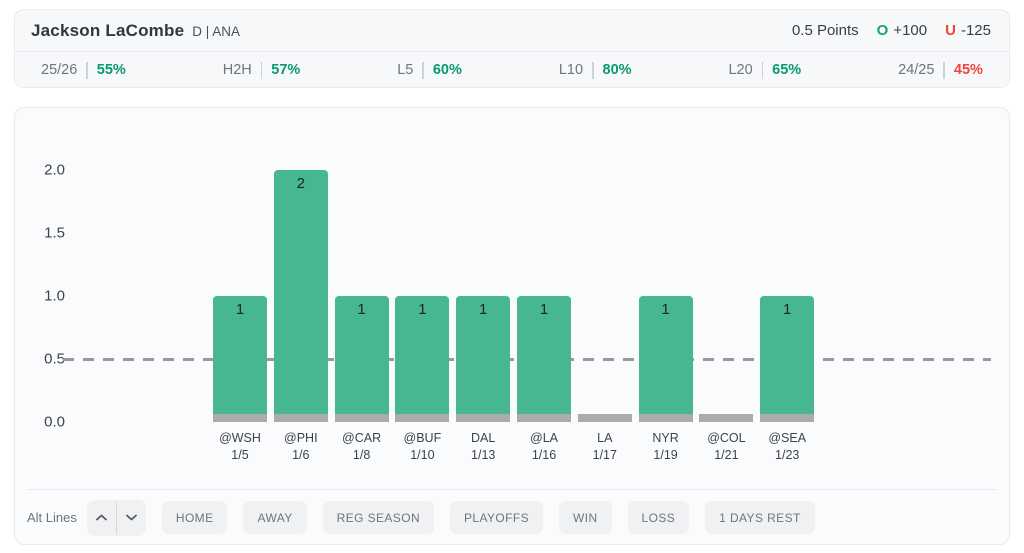 The image size is (1024, 553). I want to click on bar-base-at-sea, so click(787, 418).